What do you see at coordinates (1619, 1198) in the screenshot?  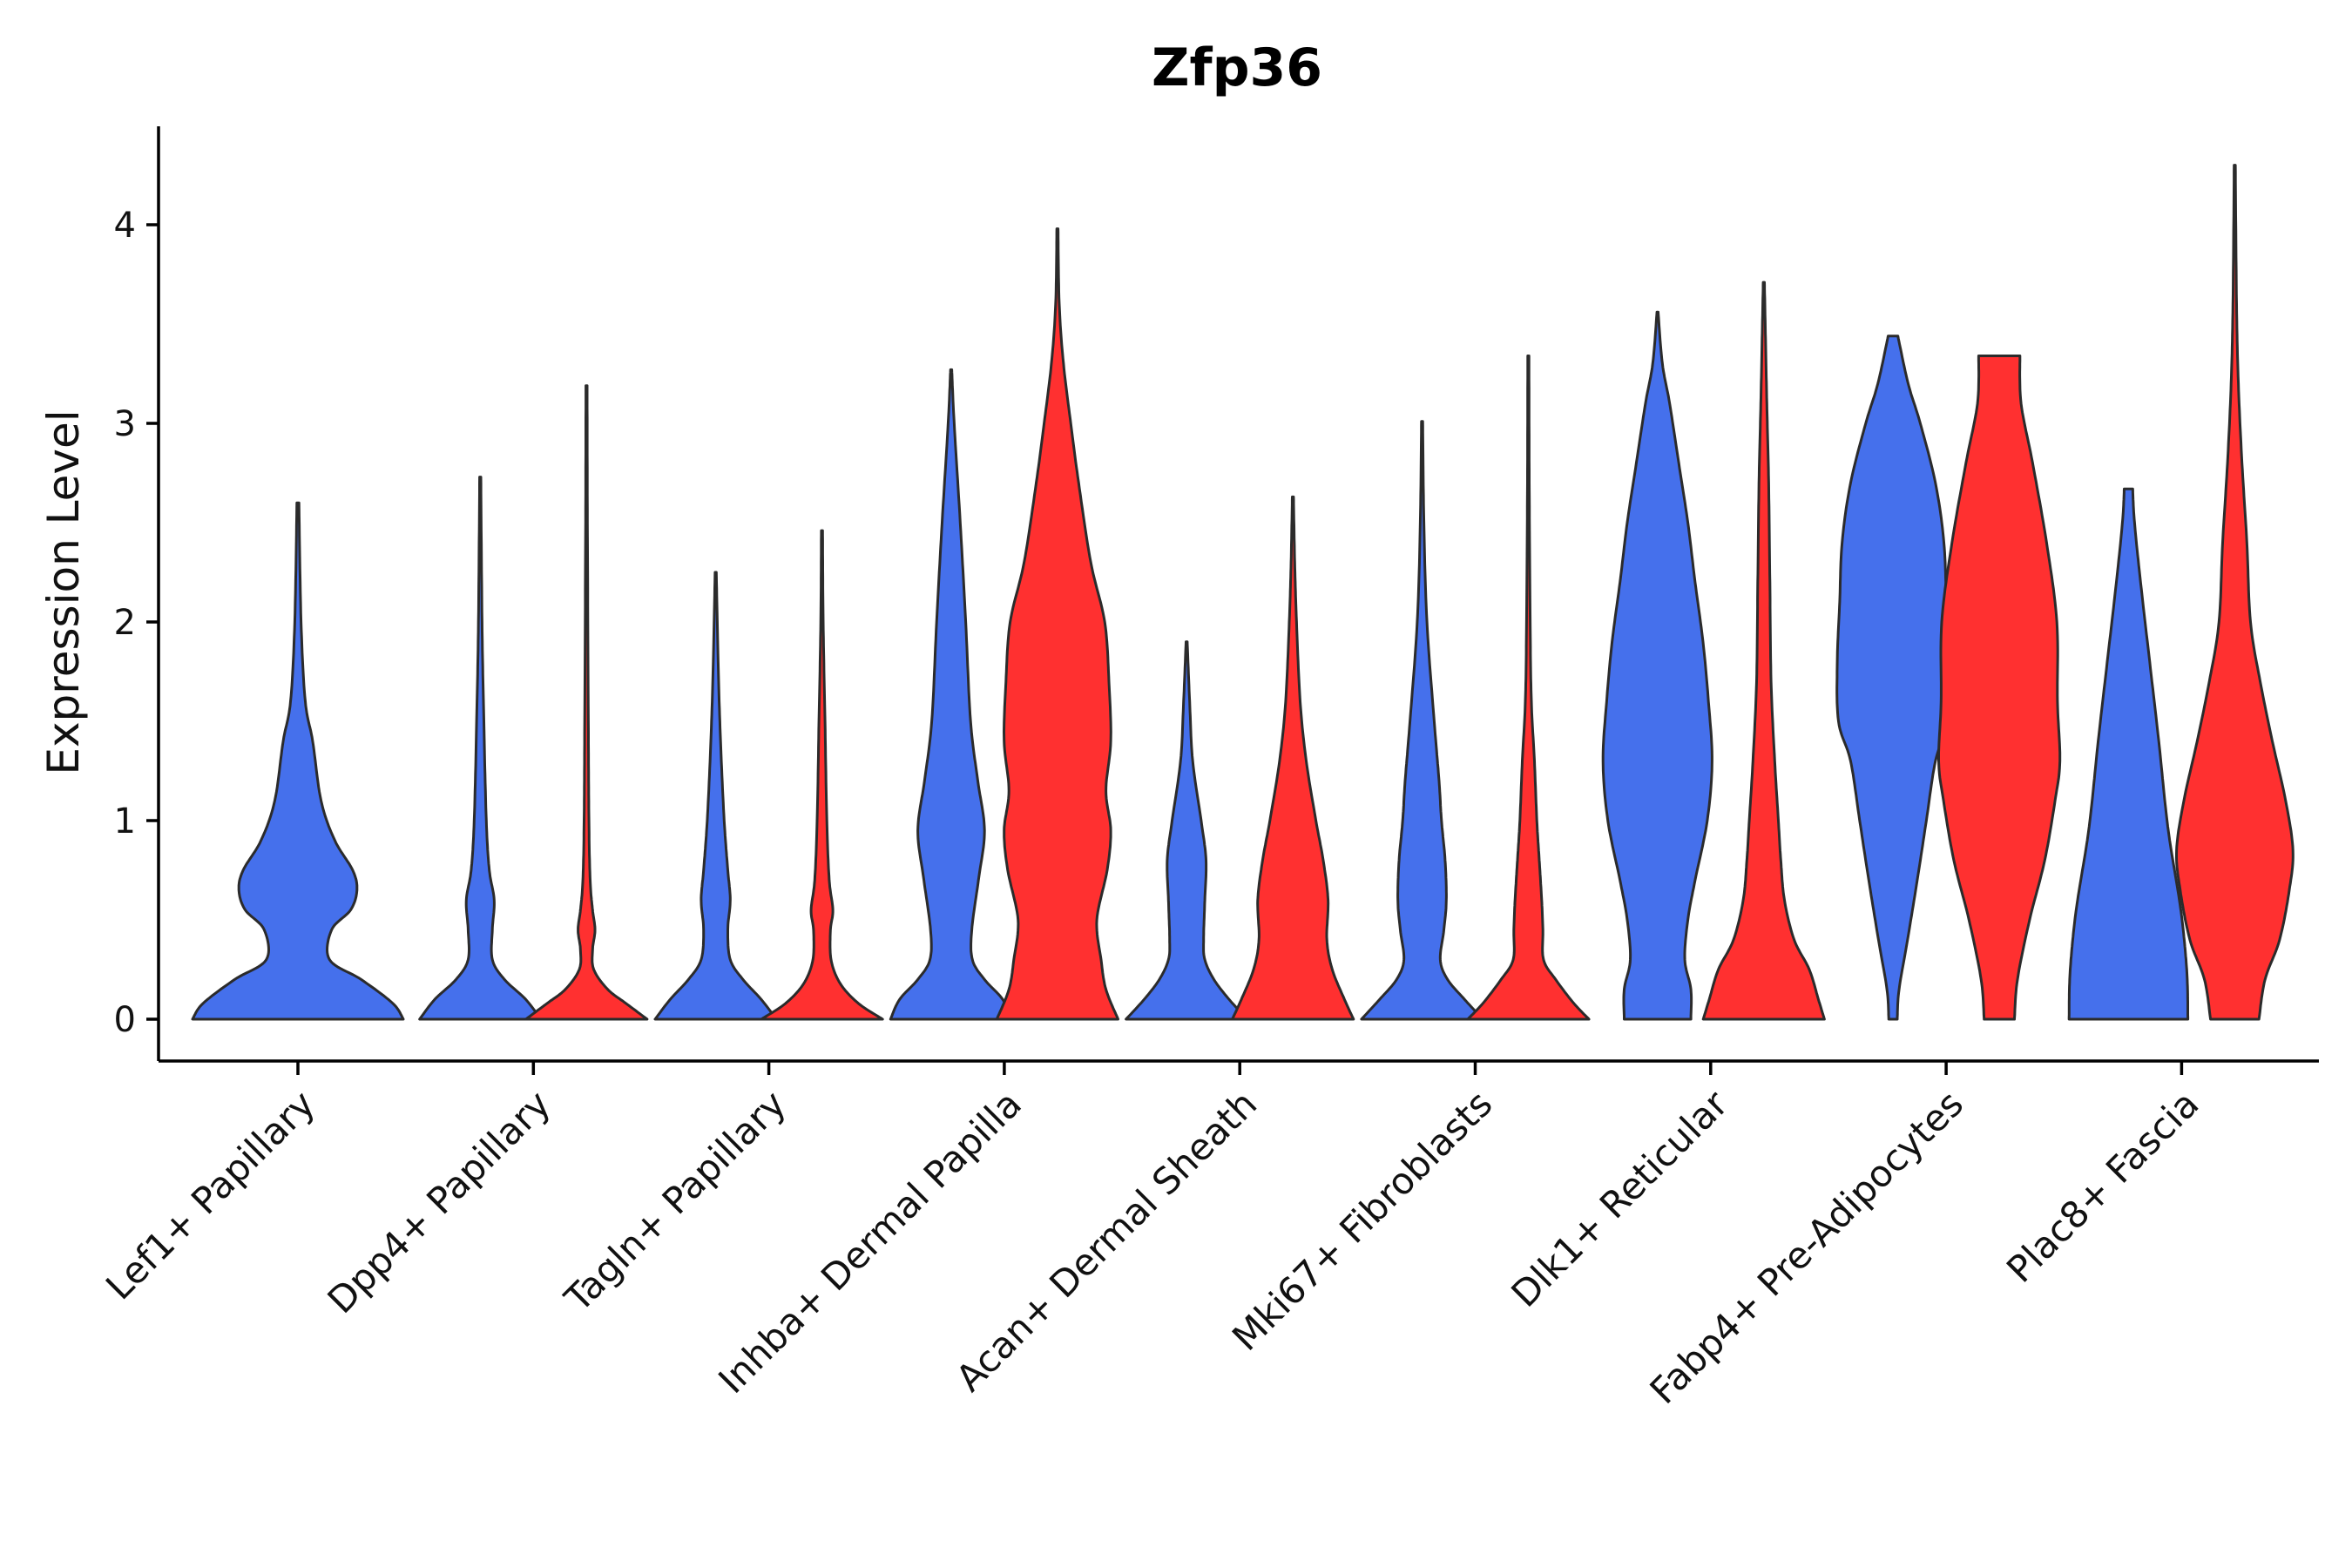 I see `x-tick-label-7: Dlk1+ Reticular` at bounding box center [1619, 1198].